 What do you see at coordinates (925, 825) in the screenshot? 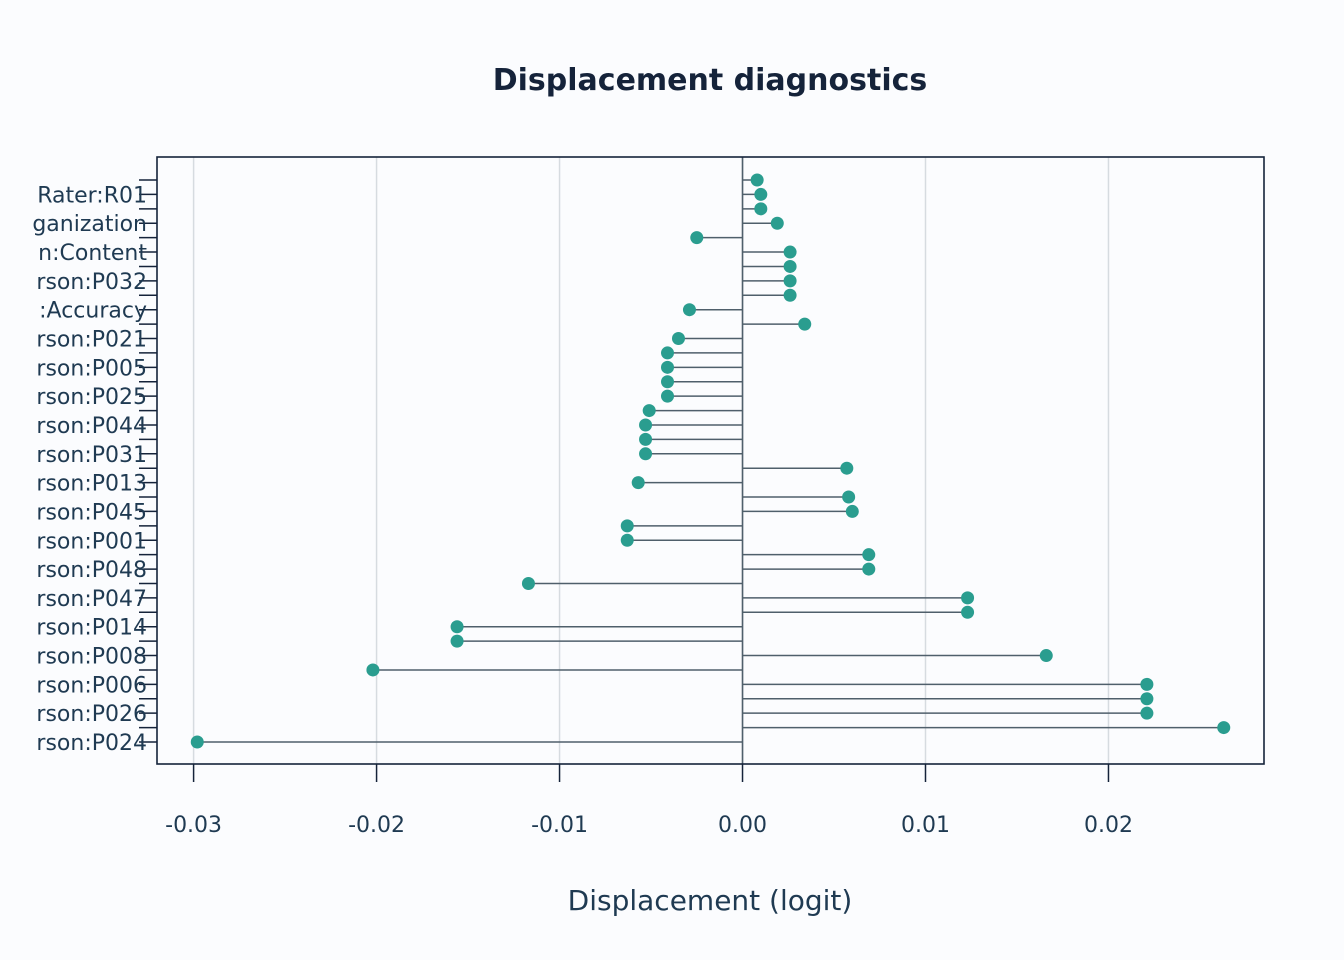
I see `x-tick-label: 0.01` at bounding box center [925, 825].